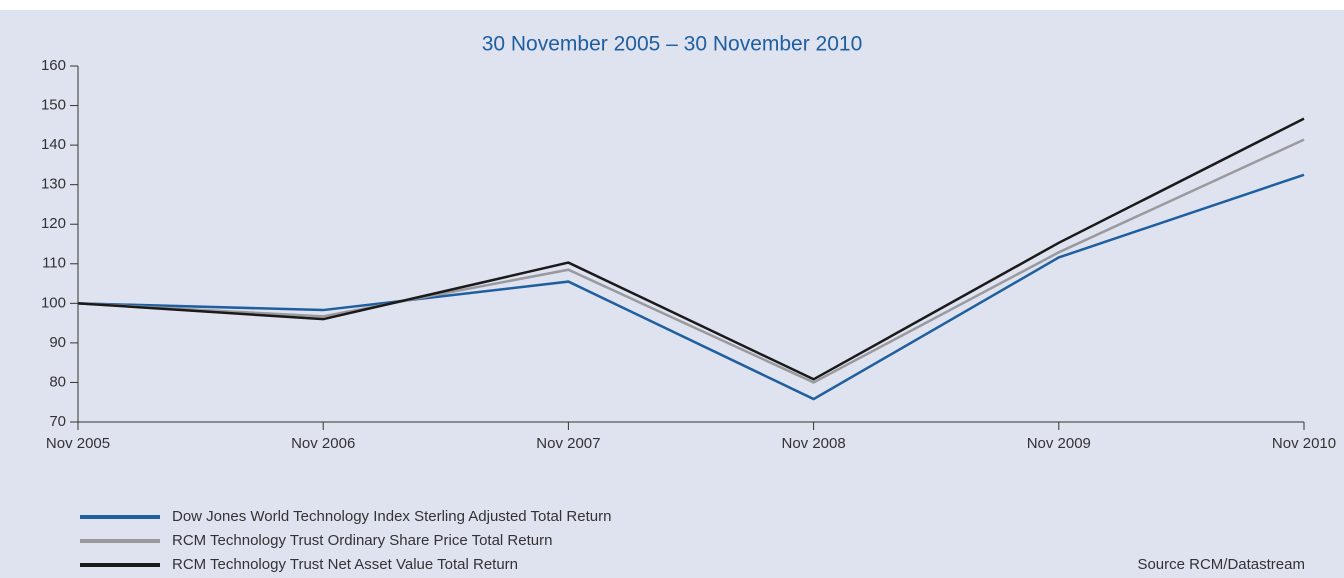  Describe the element at coordinates (672, 44) in the screenshot. I see `chart-subtitle: 30 November 2005 – 30 November 2010` at that location.